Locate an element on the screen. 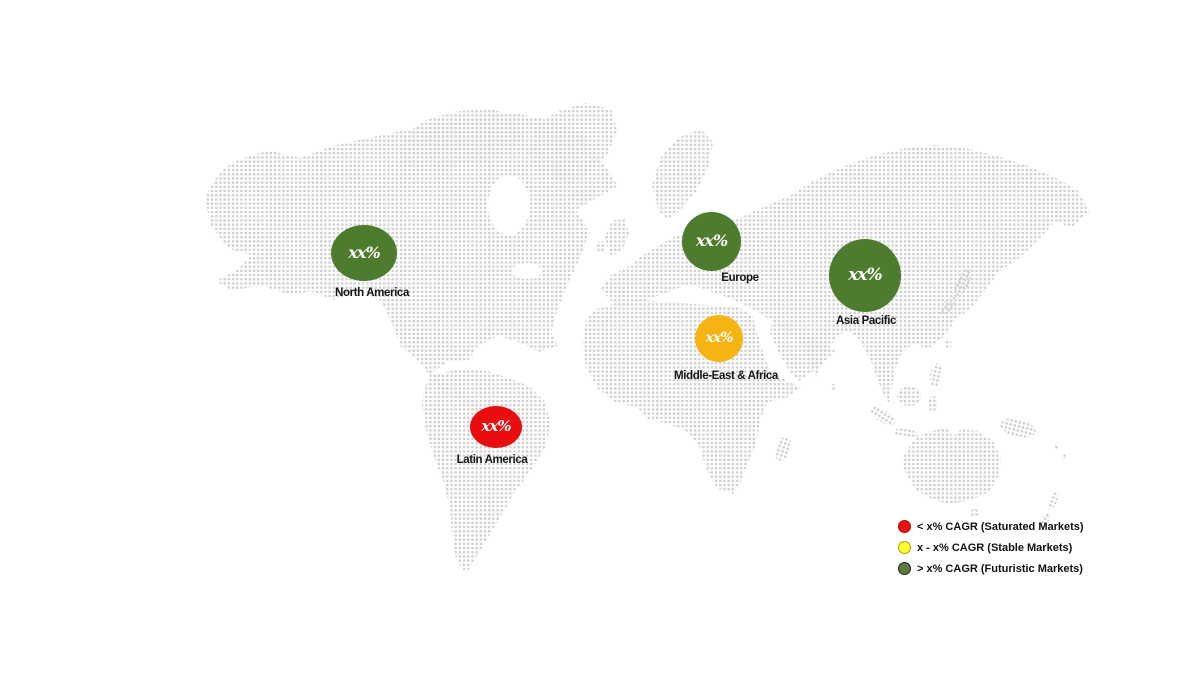 The width and height of the screenshot is (1200, 675). islands-canadian-arctic is located at coordinates (461, 140).